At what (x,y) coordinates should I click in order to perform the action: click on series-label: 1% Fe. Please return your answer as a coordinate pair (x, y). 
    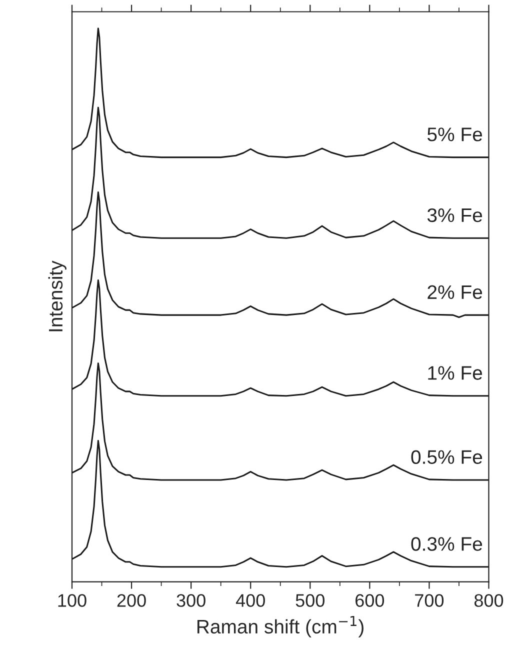
    Looking at the image, I should click on (455, 373).